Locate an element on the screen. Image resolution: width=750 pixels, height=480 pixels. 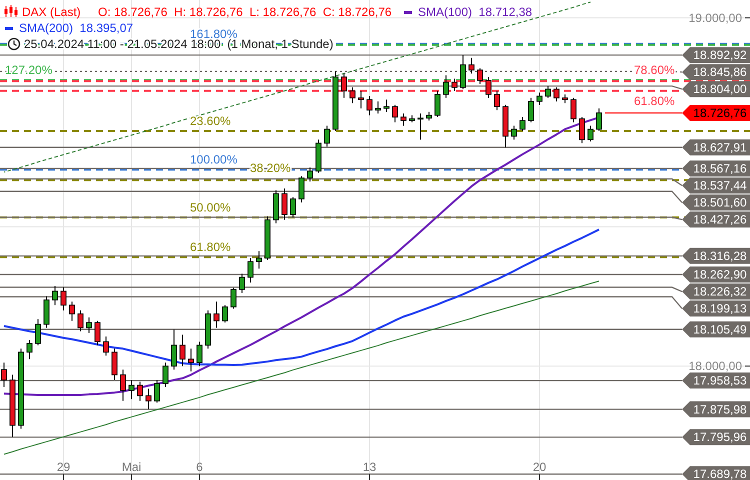
ref-line-label: 18.226,32 is located at coordinates (720, 291).